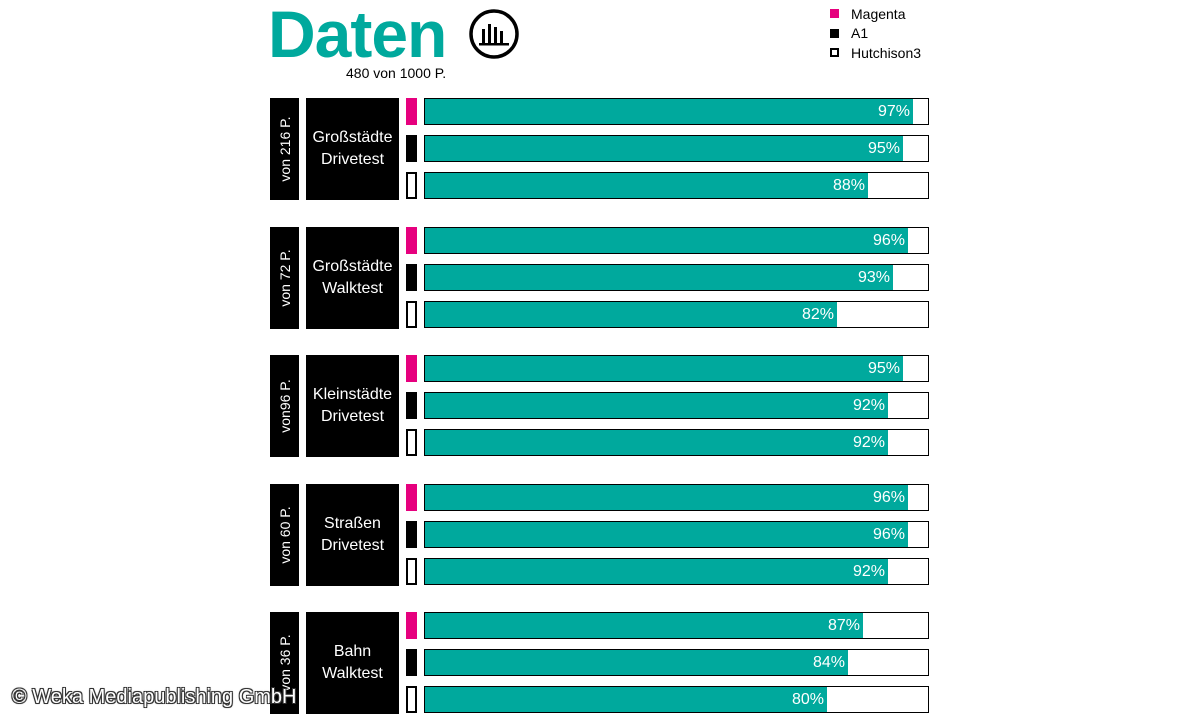  What do you see at coordinates (848, 185) in the screenshot?
I see `bar-value-label: 88%` at bounding box center [848, 185].